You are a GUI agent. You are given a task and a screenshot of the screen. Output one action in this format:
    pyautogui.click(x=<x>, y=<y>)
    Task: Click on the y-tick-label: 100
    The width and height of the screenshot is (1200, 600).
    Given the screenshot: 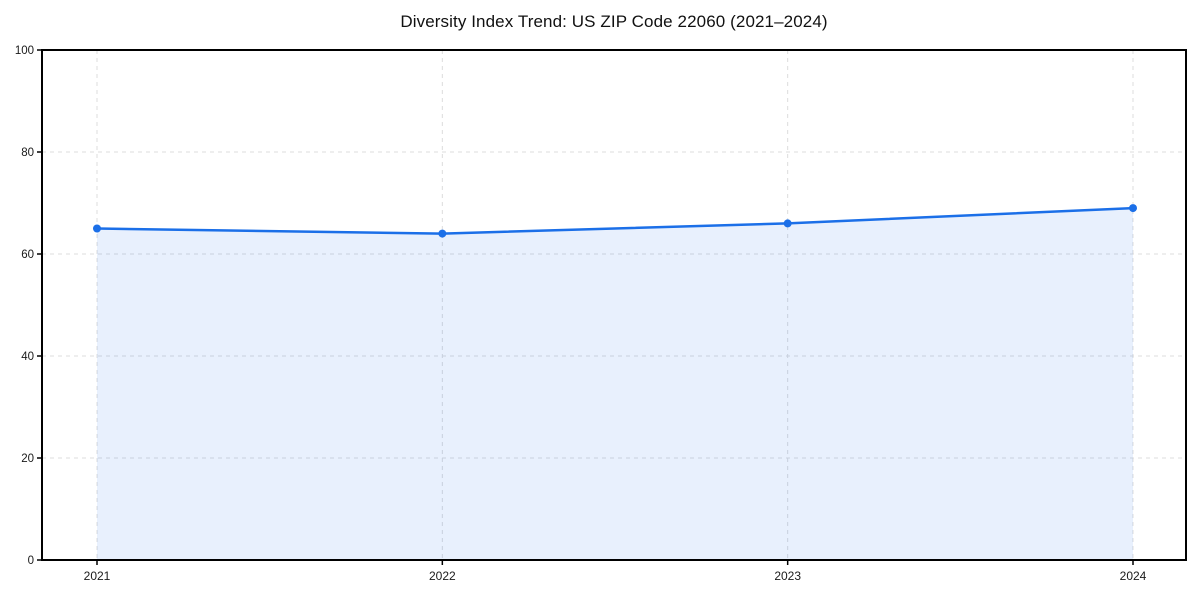 What is the action you would take?
    pyautogui.click(x=24, y=51)
    